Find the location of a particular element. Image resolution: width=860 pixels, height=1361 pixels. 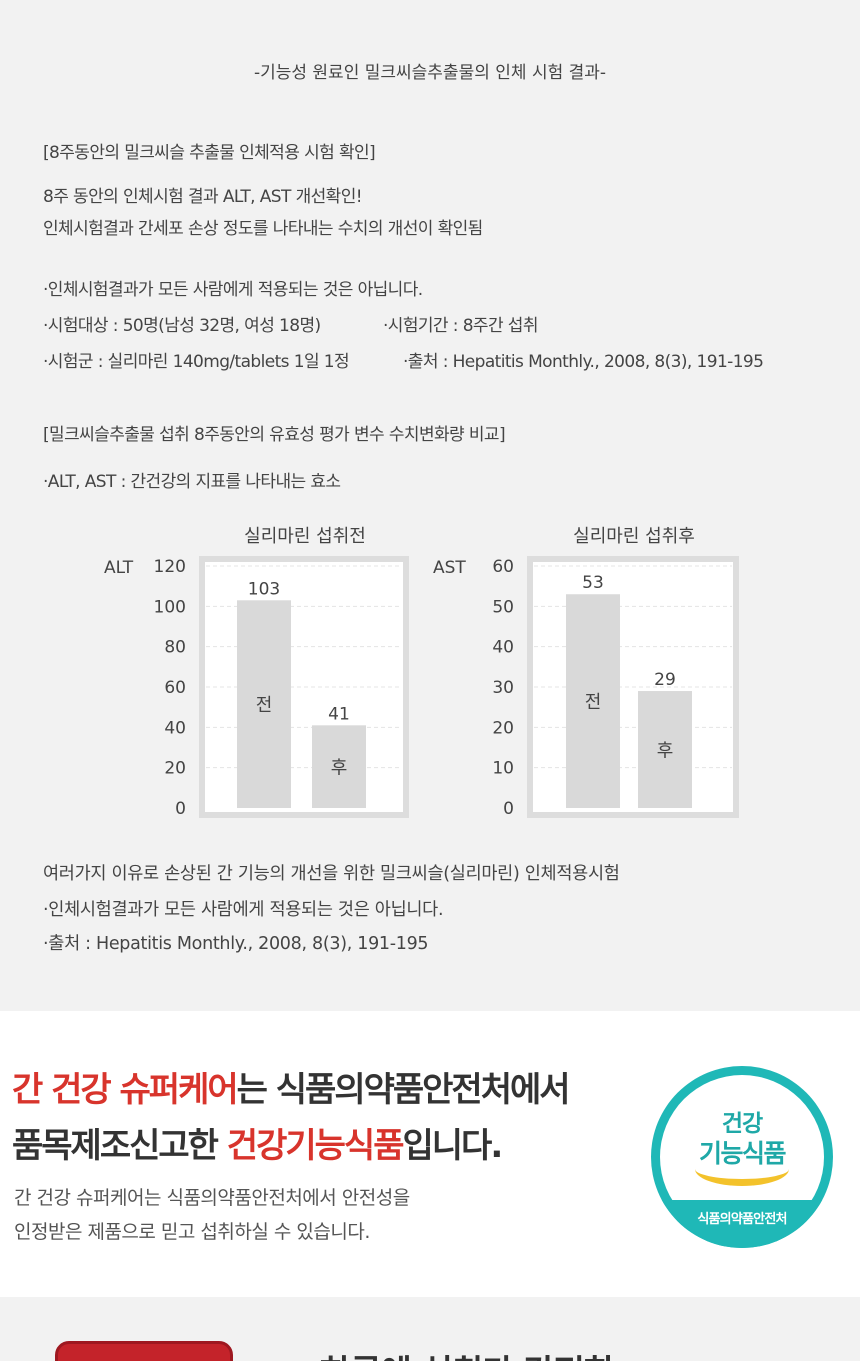

study-result-detail: 인체시험결과 간세포 손상 정도를 나타내는 수치의 개선이 확인됨 is located at coordinates (263, 229).